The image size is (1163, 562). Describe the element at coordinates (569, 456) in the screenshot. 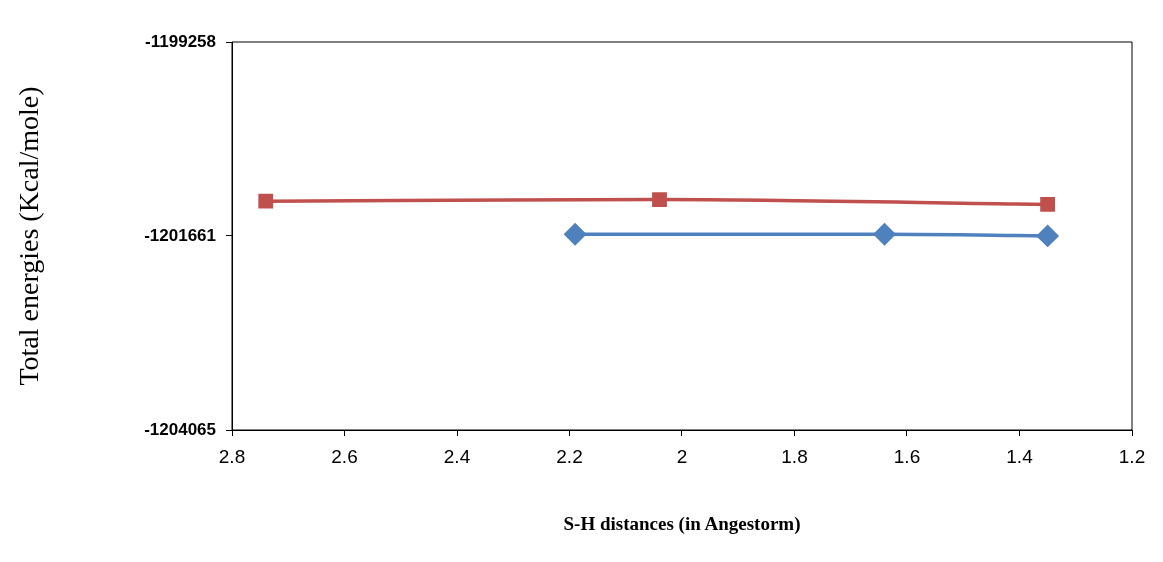

I see `x-tick-label: 2.2` at that location.